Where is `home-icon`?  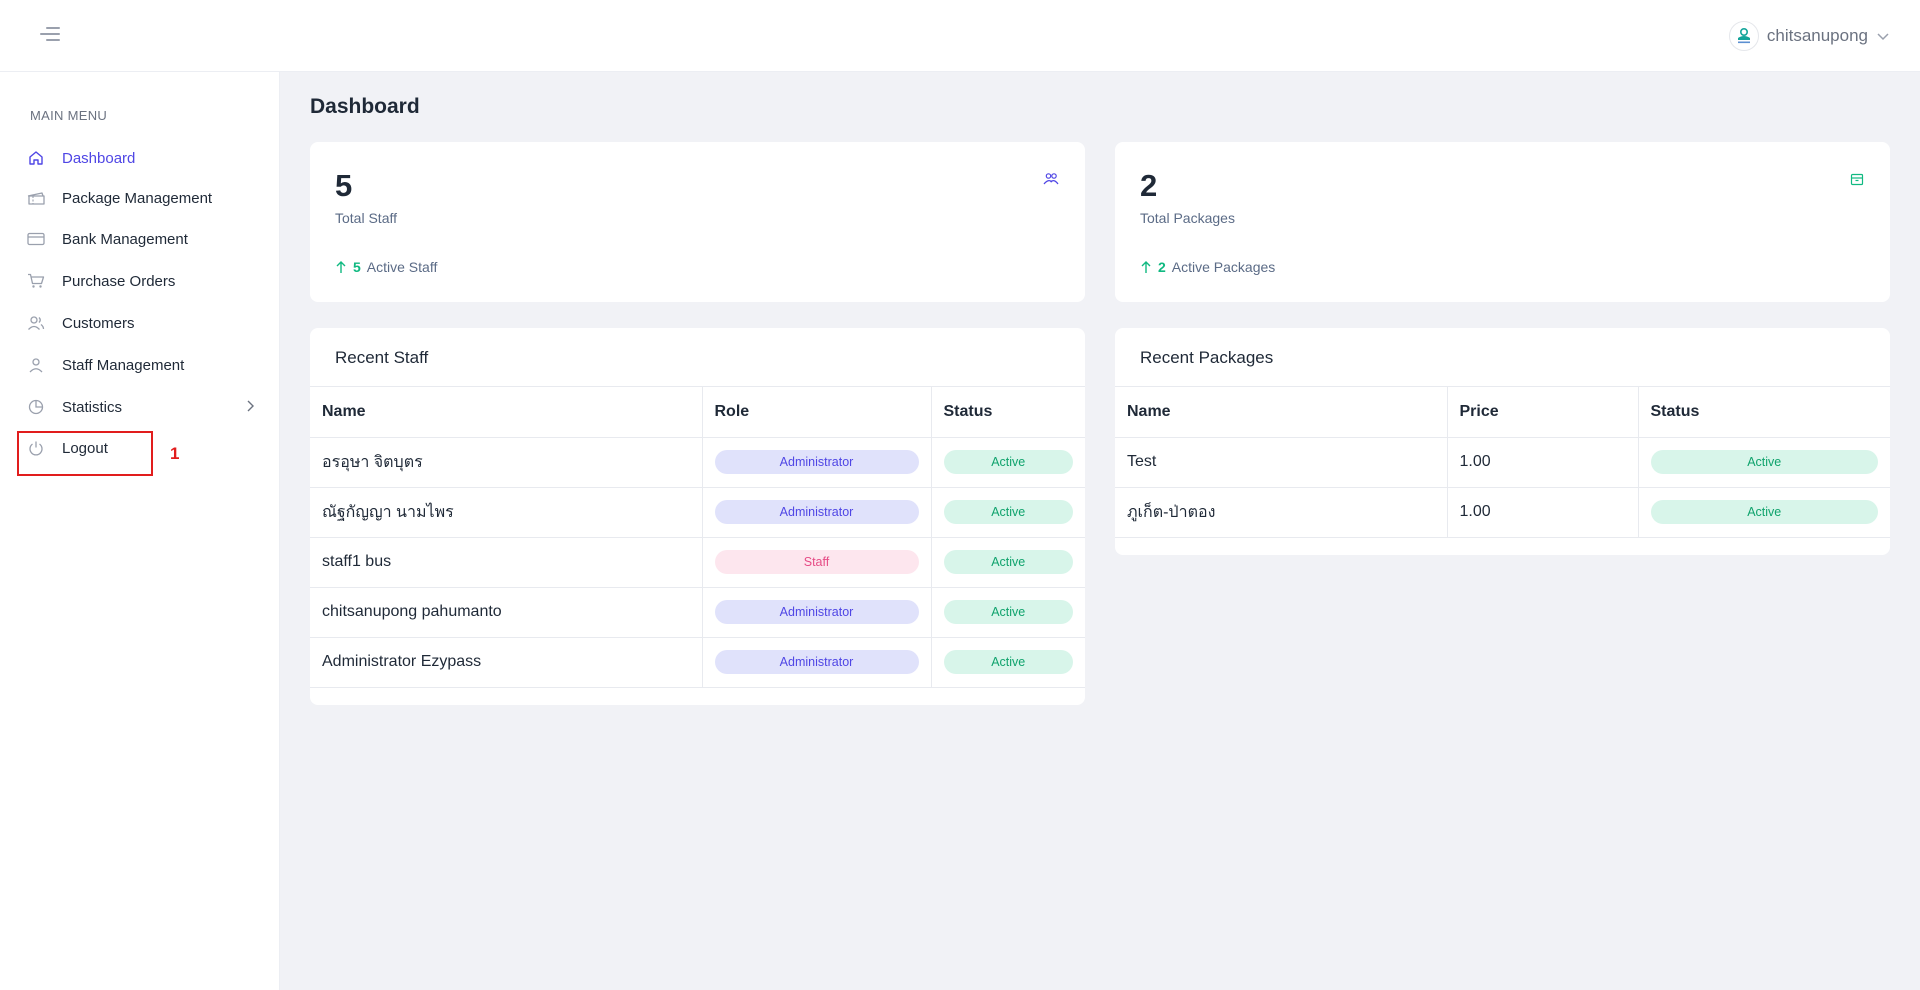
home-icon is located at coordinates (36, 158).